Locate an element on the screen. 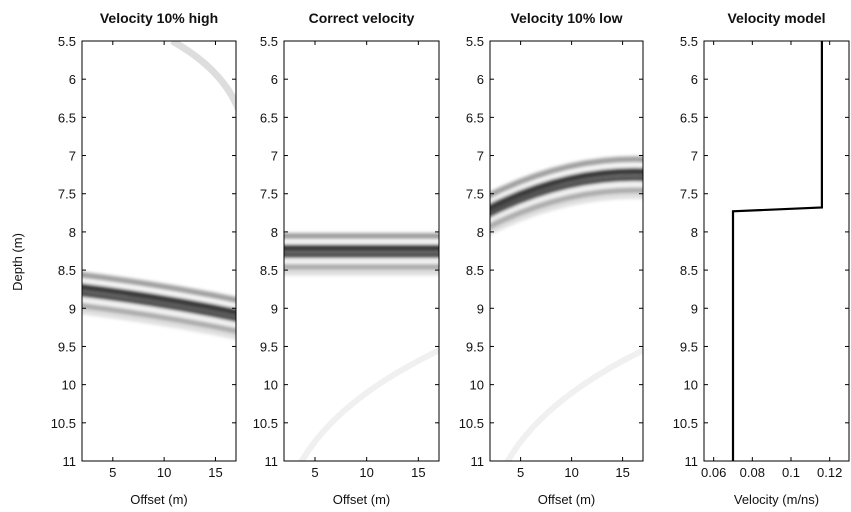  axes-frame is located at coordinates (776, 251).